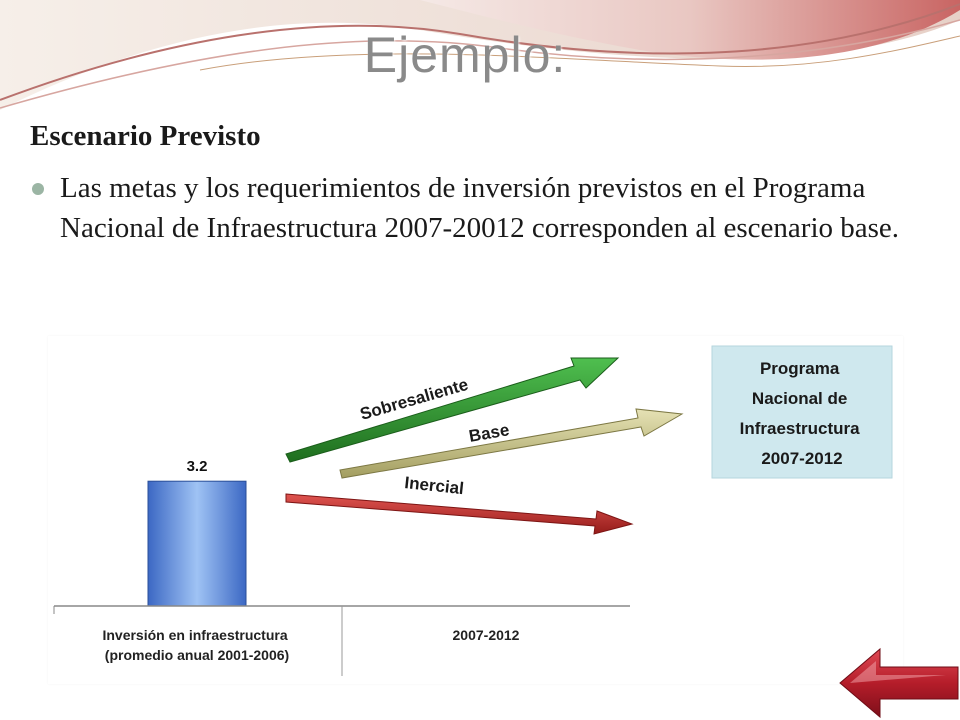  I want to click on section-subtitle: Escenario Previsto, so click(145, 136).